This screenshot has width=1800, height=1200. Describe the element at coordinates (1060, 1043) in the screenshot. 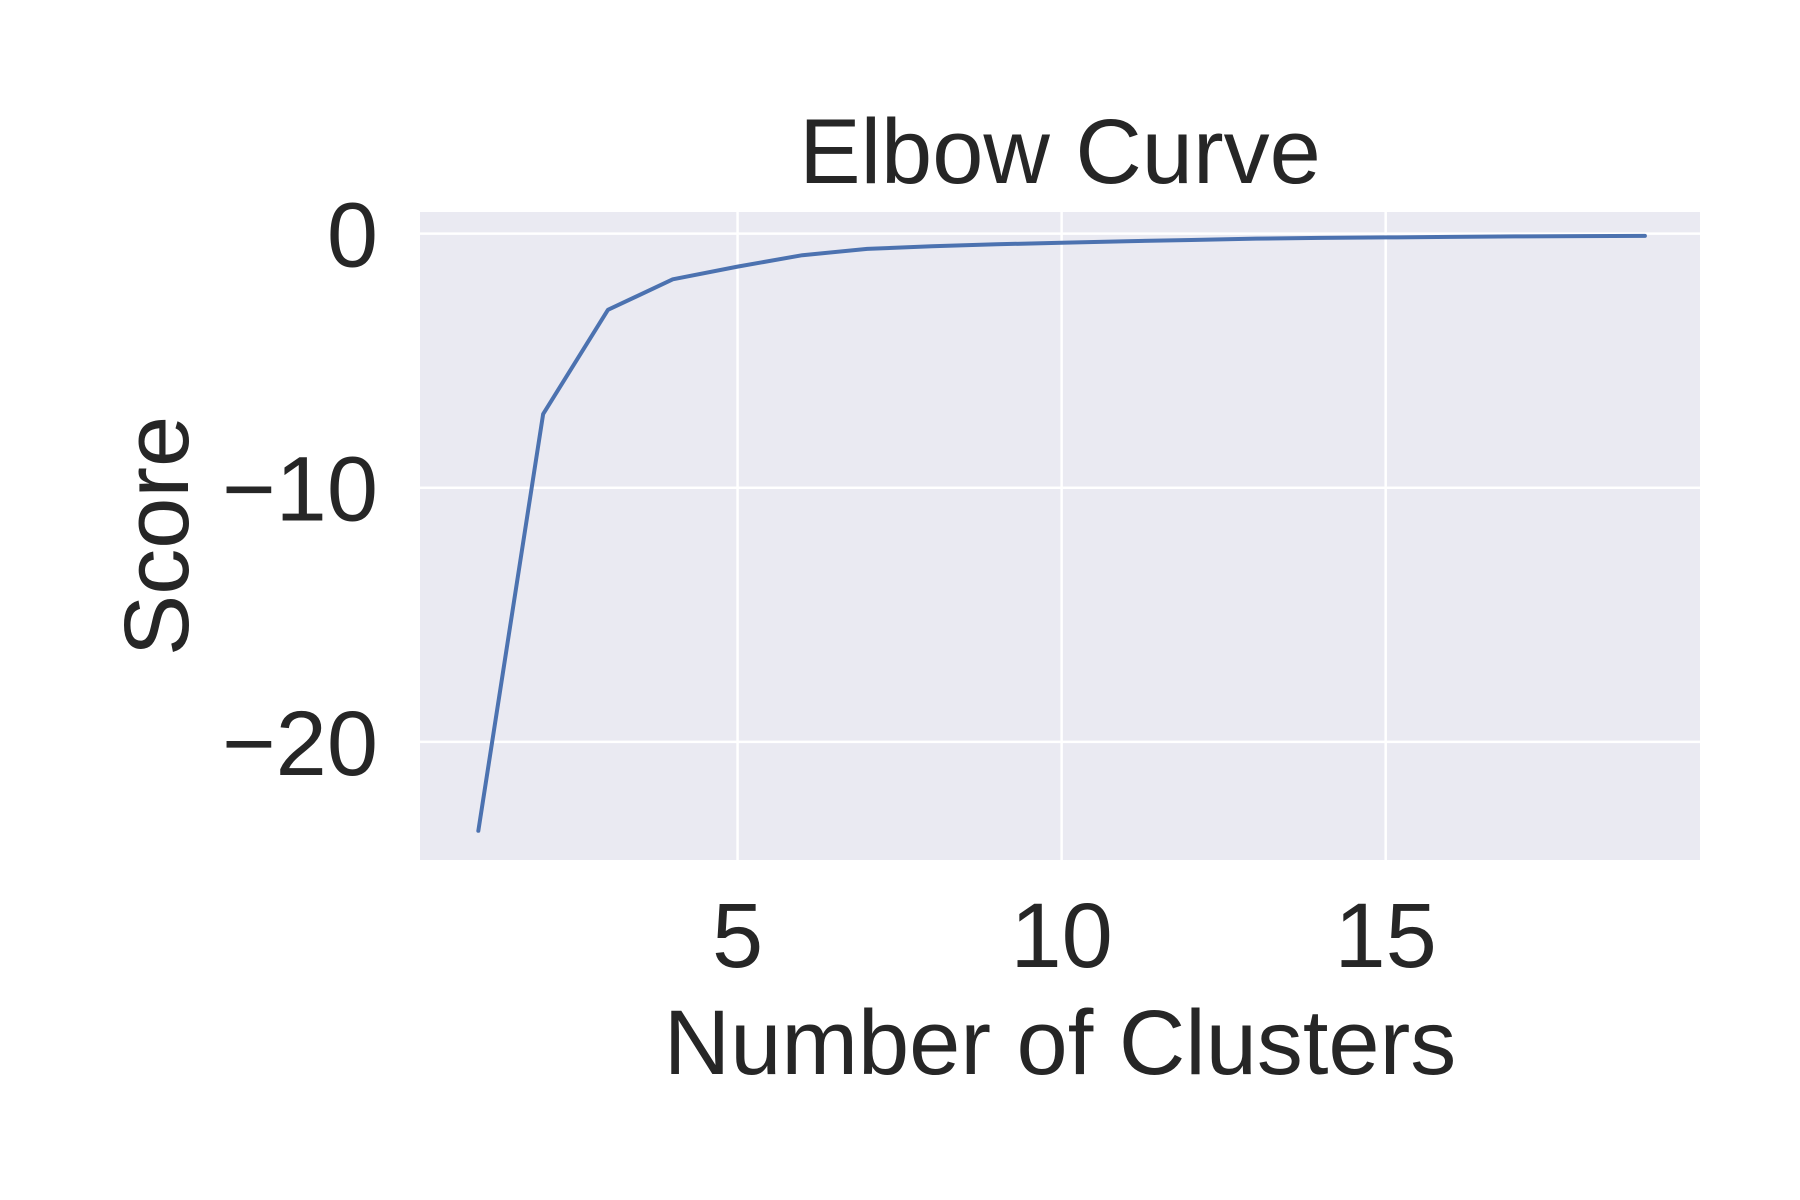

I see `x-axis-label: Number of Clusters` at that location.